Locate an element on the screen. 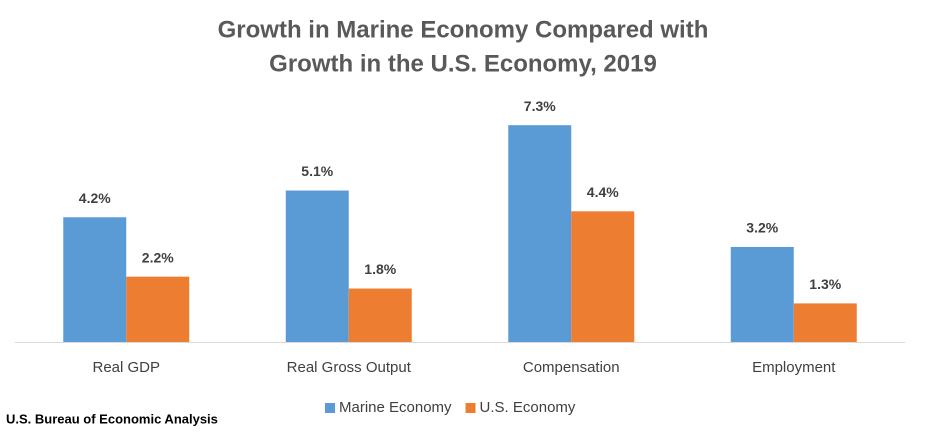 This screenshot has height=434, width=927. legend-label: U.S. Economy is located at coordinates (528, 407).